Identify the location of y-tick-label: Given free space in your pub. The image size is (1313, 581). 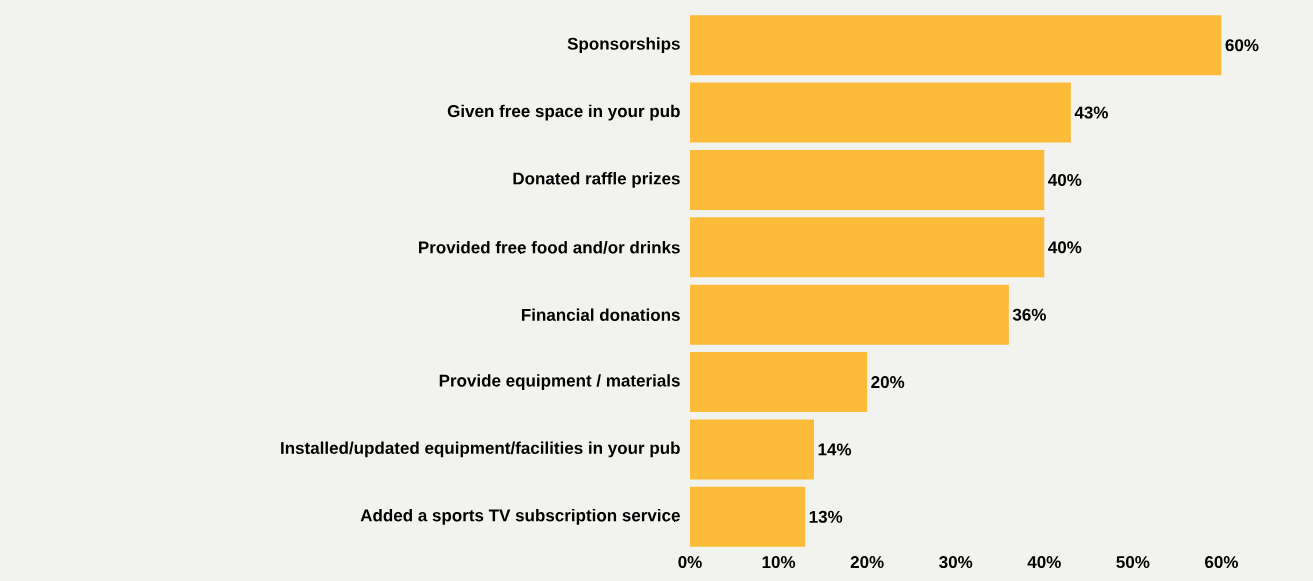
(563, 112).